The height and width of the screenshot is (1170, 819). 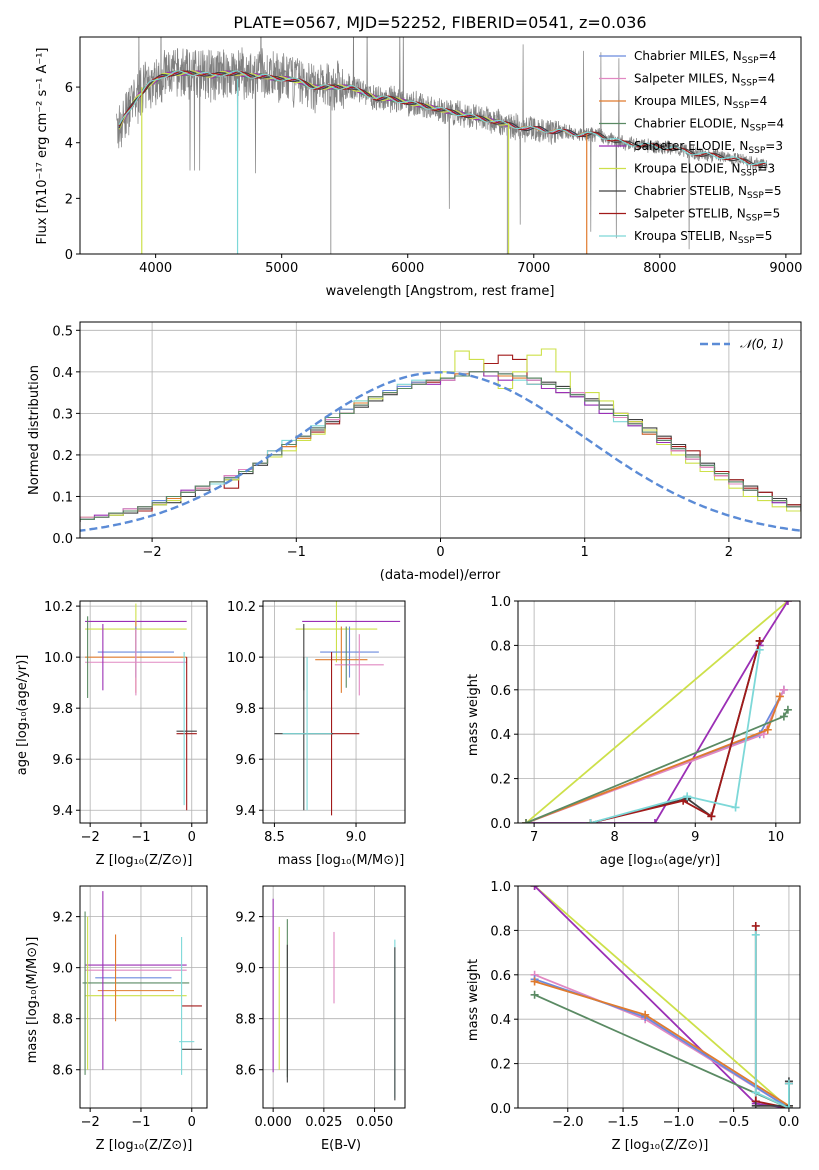 I want to click on legend-label-suffix-4: =3, so click(x=774, y=146).